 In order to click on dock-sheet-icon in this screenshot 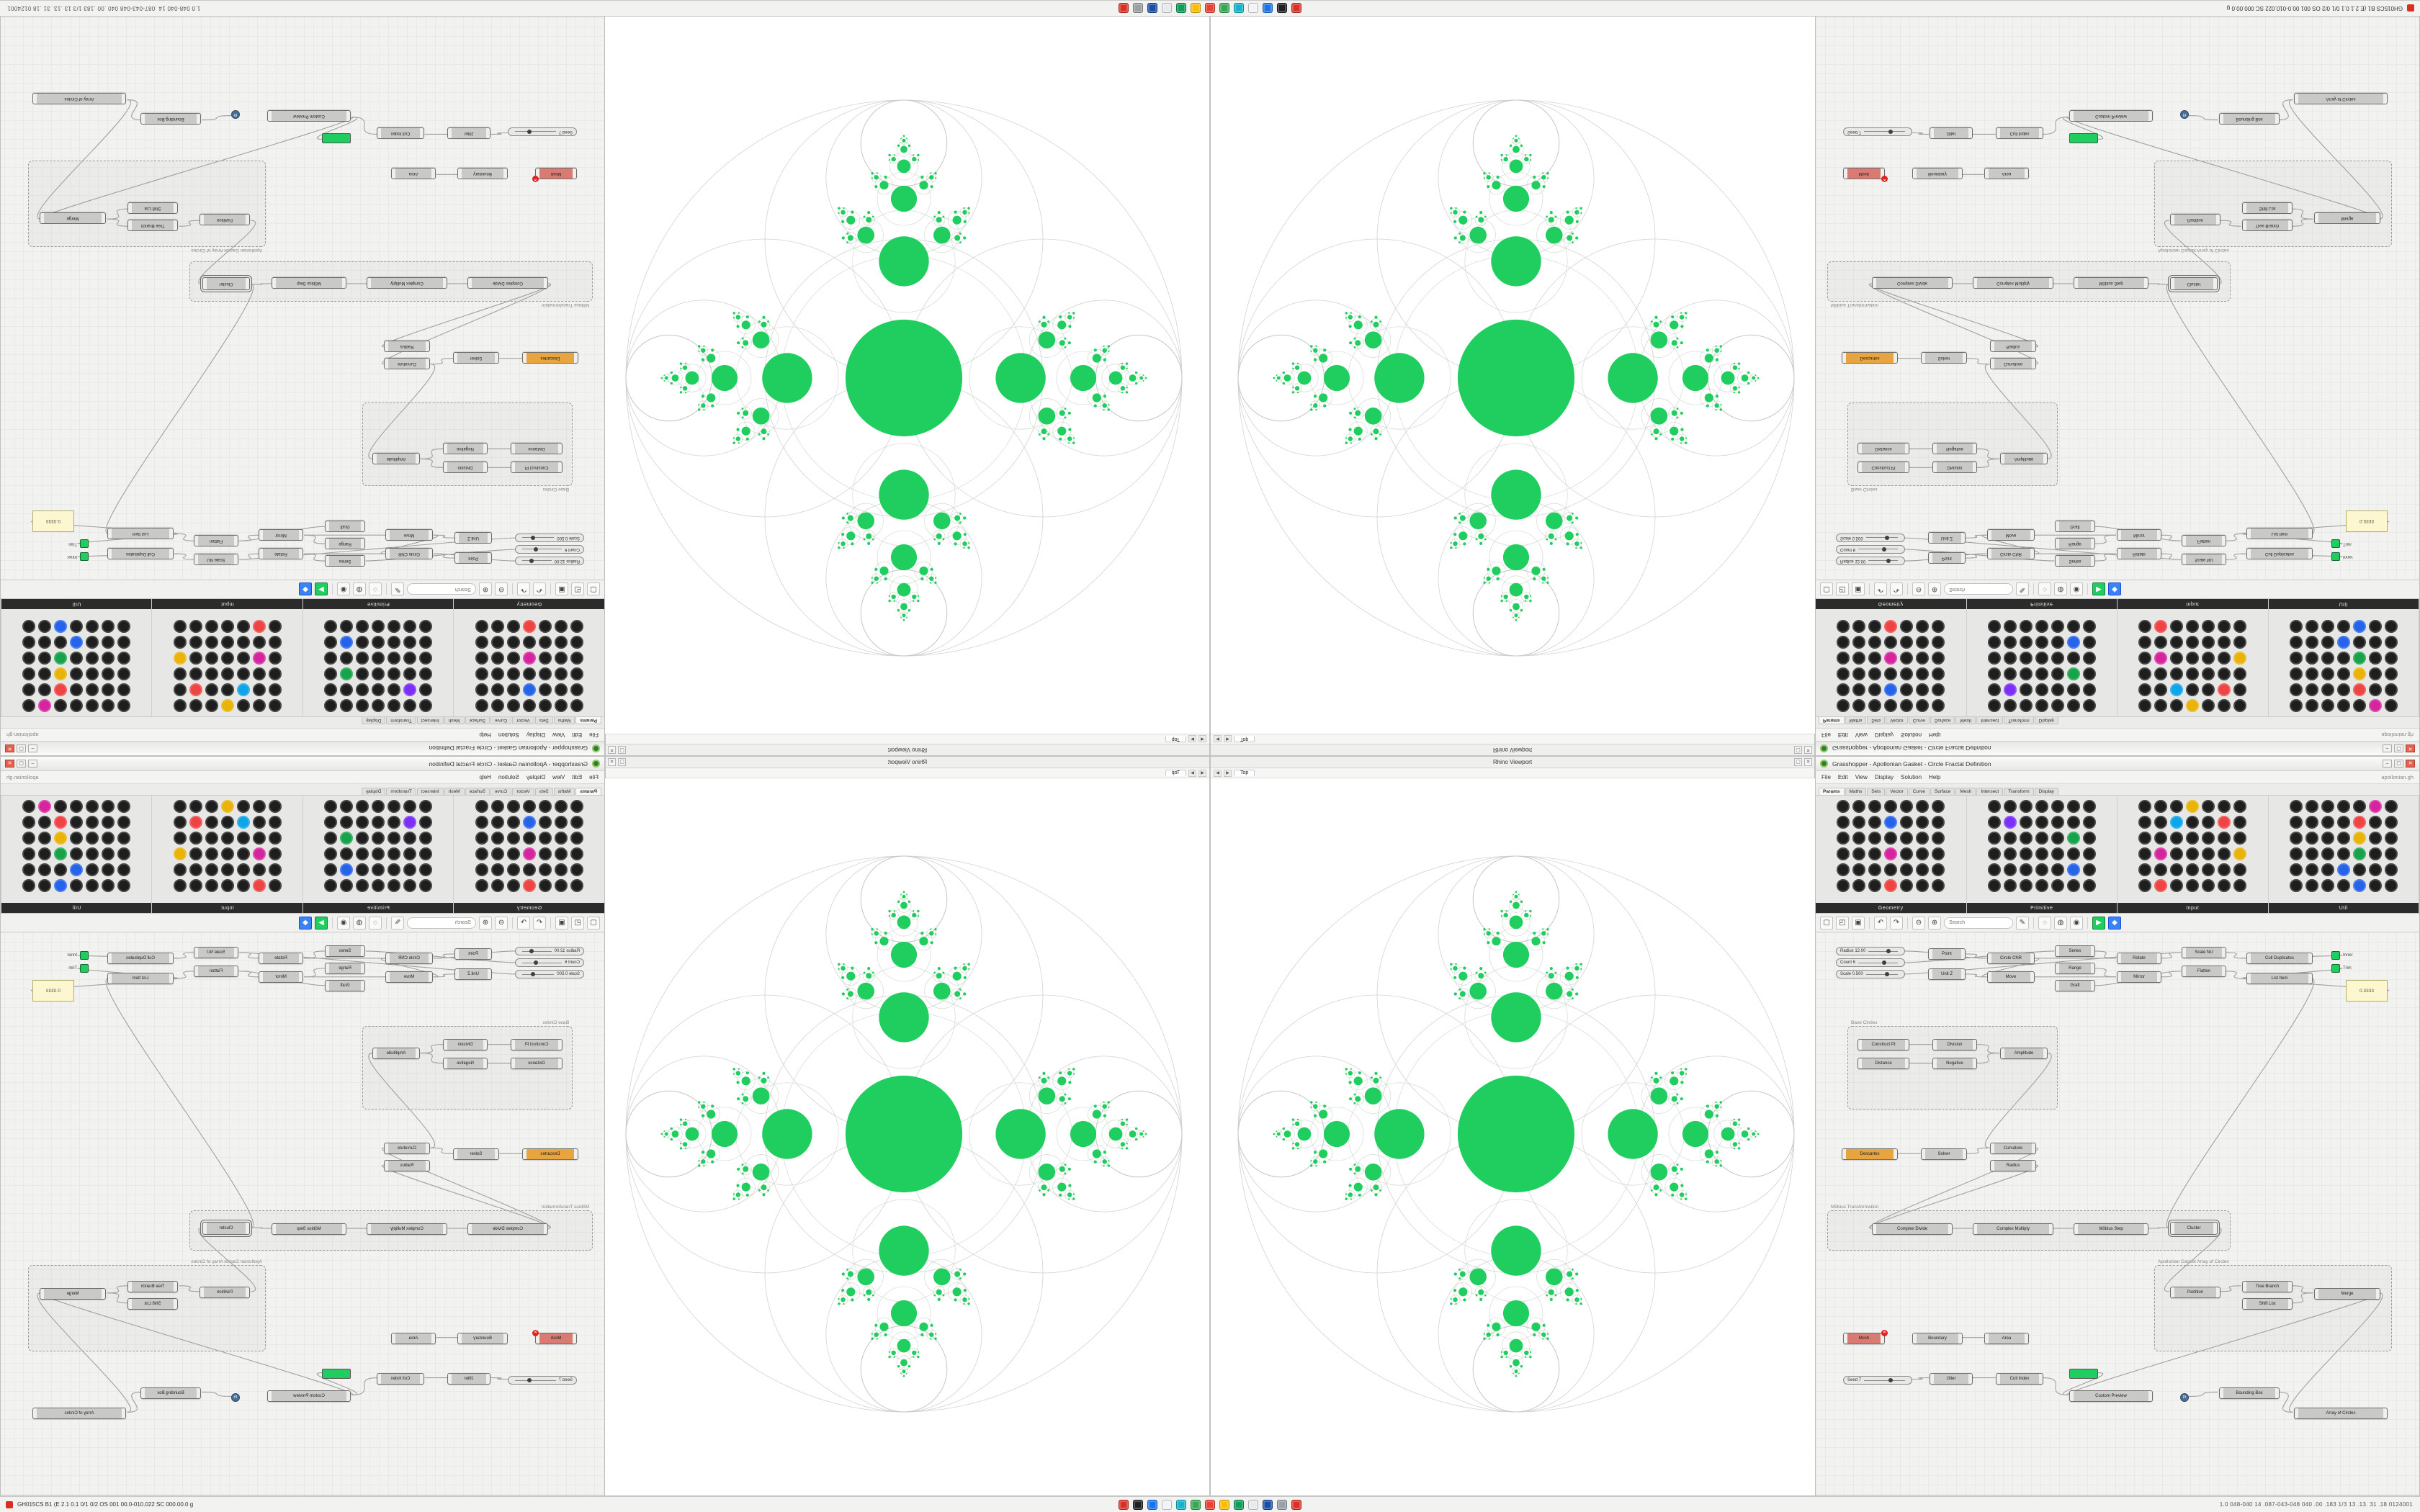, I will do `click(1167, 8)`.